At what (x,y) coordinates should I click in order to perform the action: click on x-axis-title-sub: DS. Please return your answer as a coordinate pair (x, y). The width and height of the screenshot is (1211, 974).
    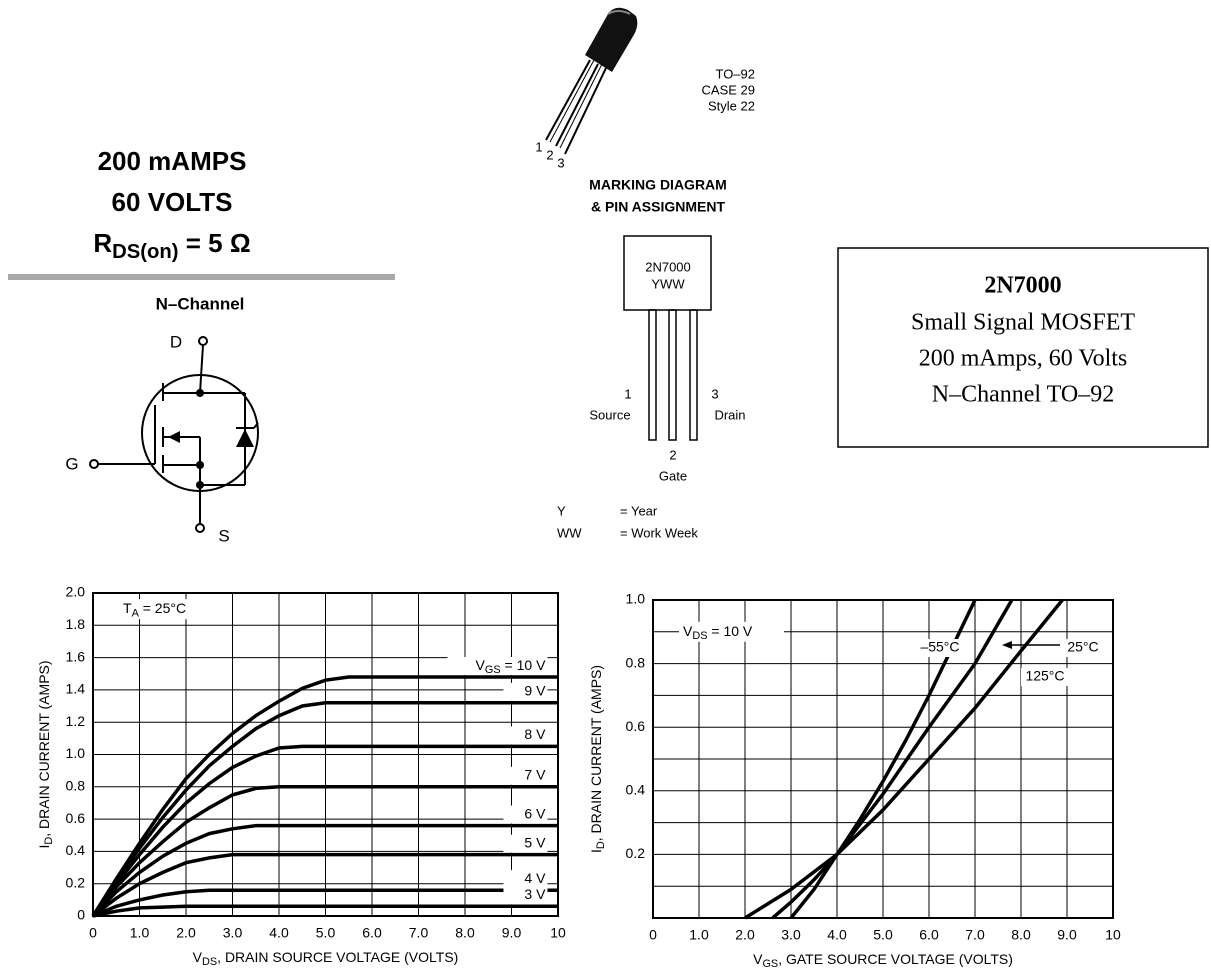
    Looking at the image, I should click on (209, 962).